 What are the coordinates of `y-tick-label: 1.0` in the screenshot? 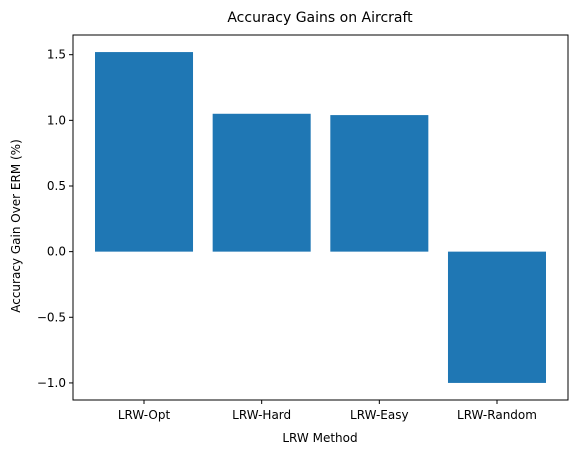 It's located at (56, 120).